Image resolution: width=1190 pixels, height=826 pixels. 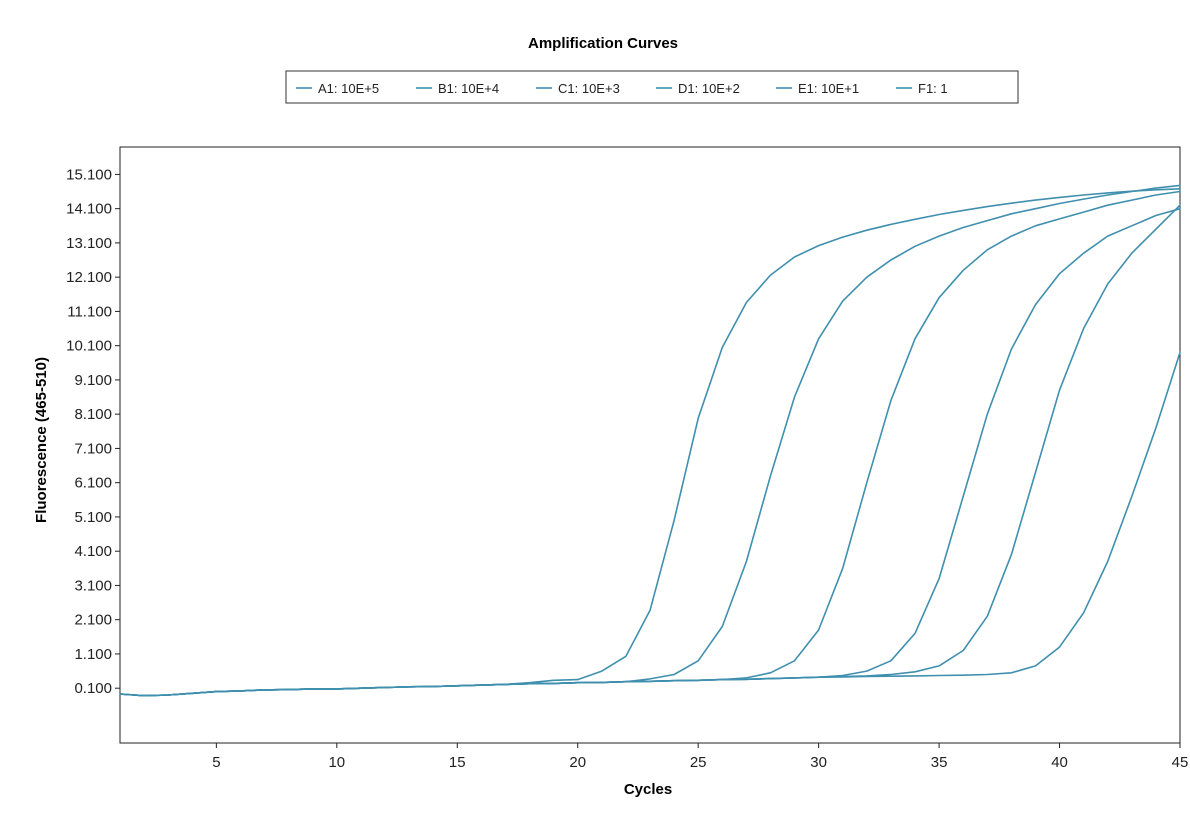 I want to click on x-tick-label: 30, so click(x=818, y=762).